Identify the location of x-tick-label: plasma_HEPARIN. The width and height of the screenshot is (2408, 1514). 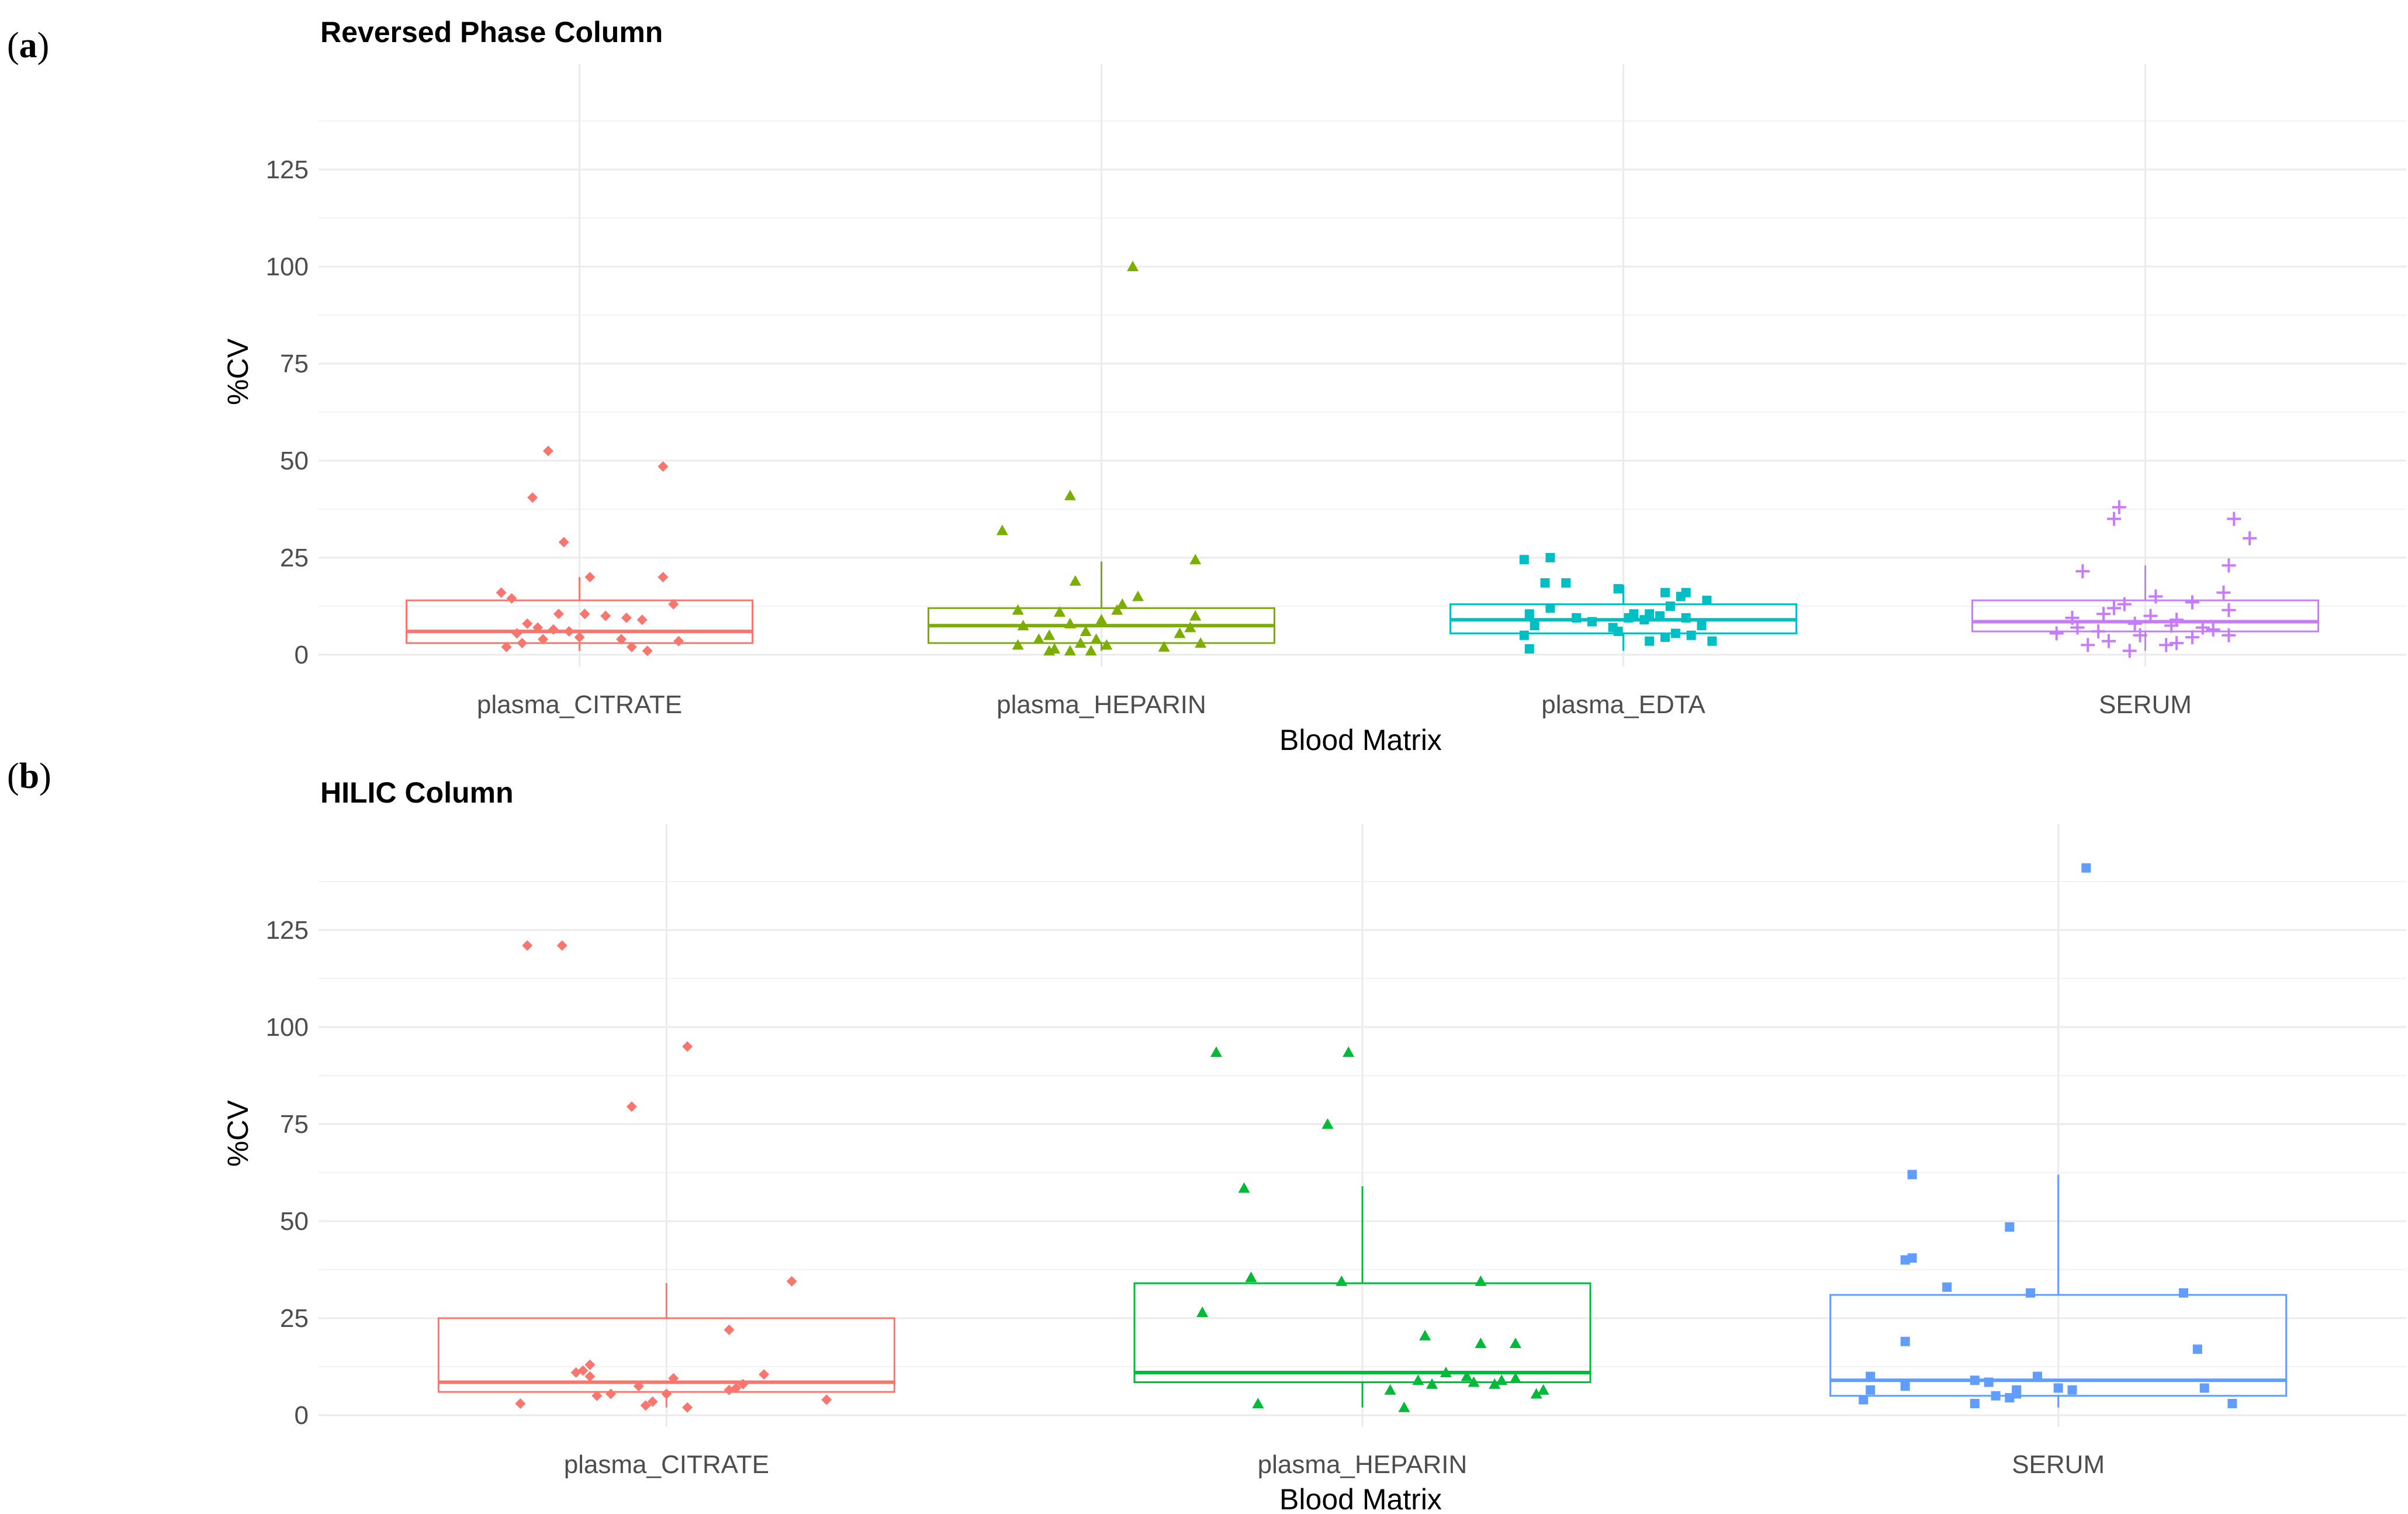
(1363, 1464).